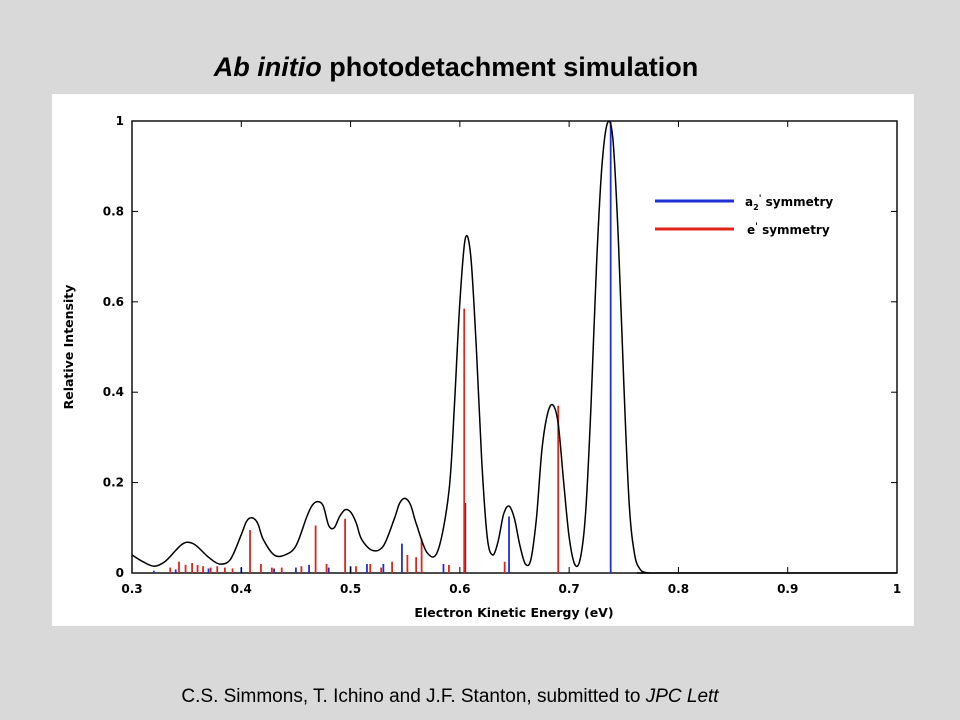 The width and height of the screenshot is (960, 720). I want to click on y-tick-label: 0.6, so click(113, 302).